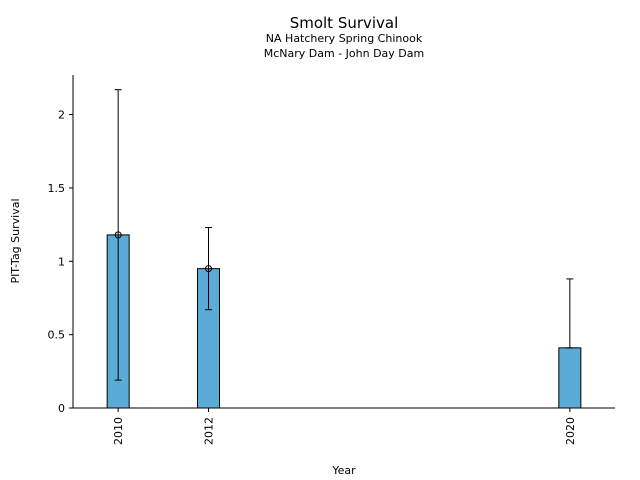  Describe the element at coordinates (61, 115) in the screenshot. I see `y-tick-label: 2` at that location.